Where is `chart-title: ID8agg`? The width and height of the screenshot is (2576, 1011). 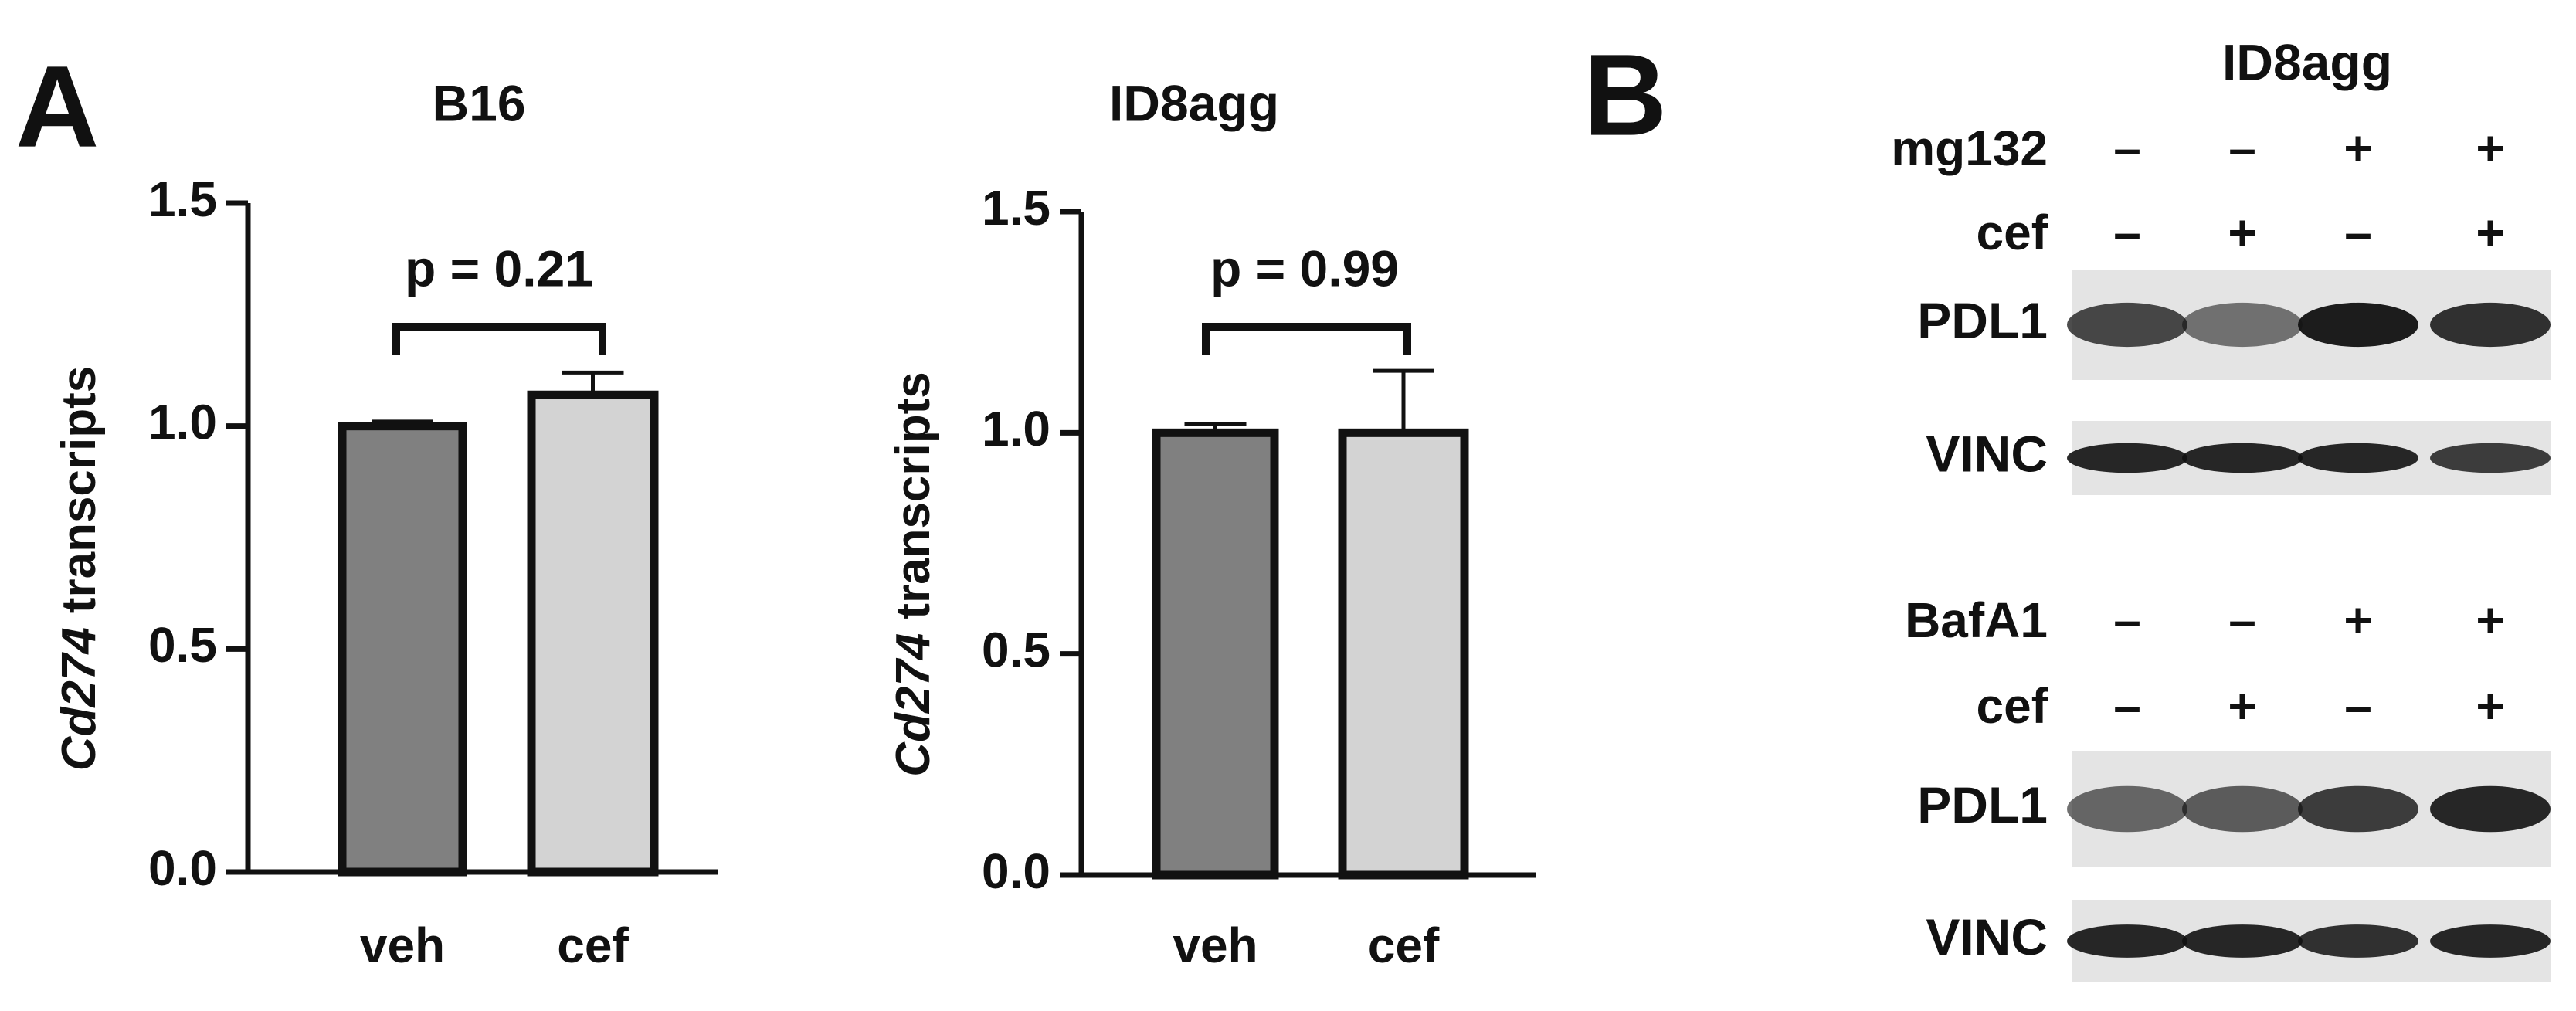 chart-title: ID8agg is located at coordinates (1194, 103).